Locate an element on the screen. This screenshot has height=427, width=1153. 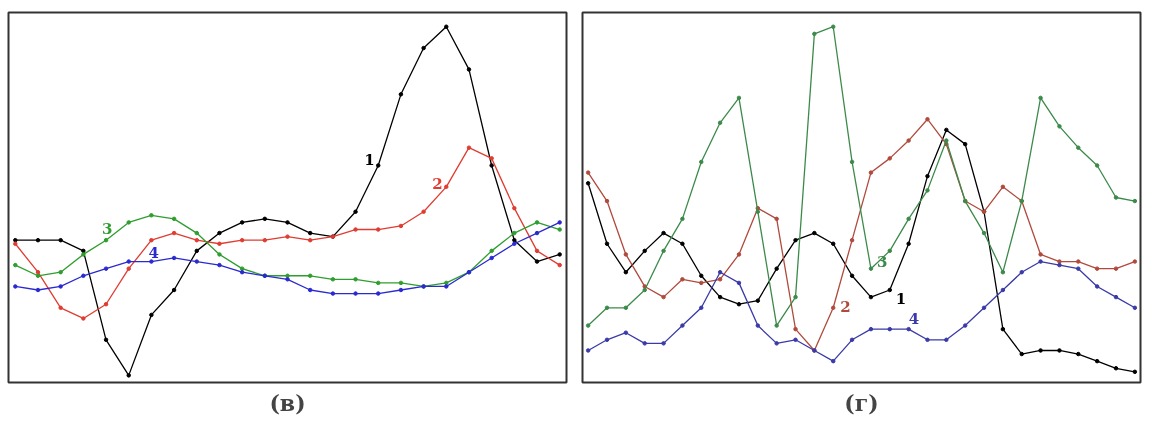
text: (в) is located at coordinates (287, 402).